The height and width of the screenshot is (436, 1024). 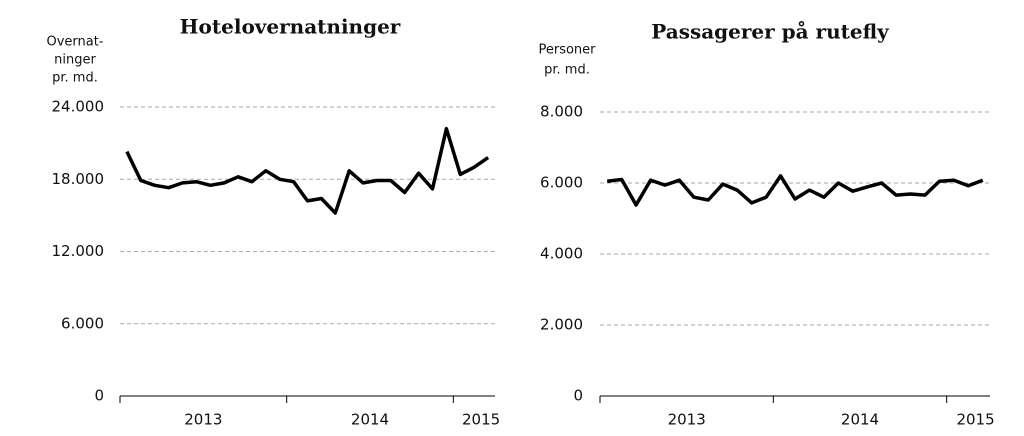 I want to click on y-tick-label: 12.000, so click(x=78, y=251).